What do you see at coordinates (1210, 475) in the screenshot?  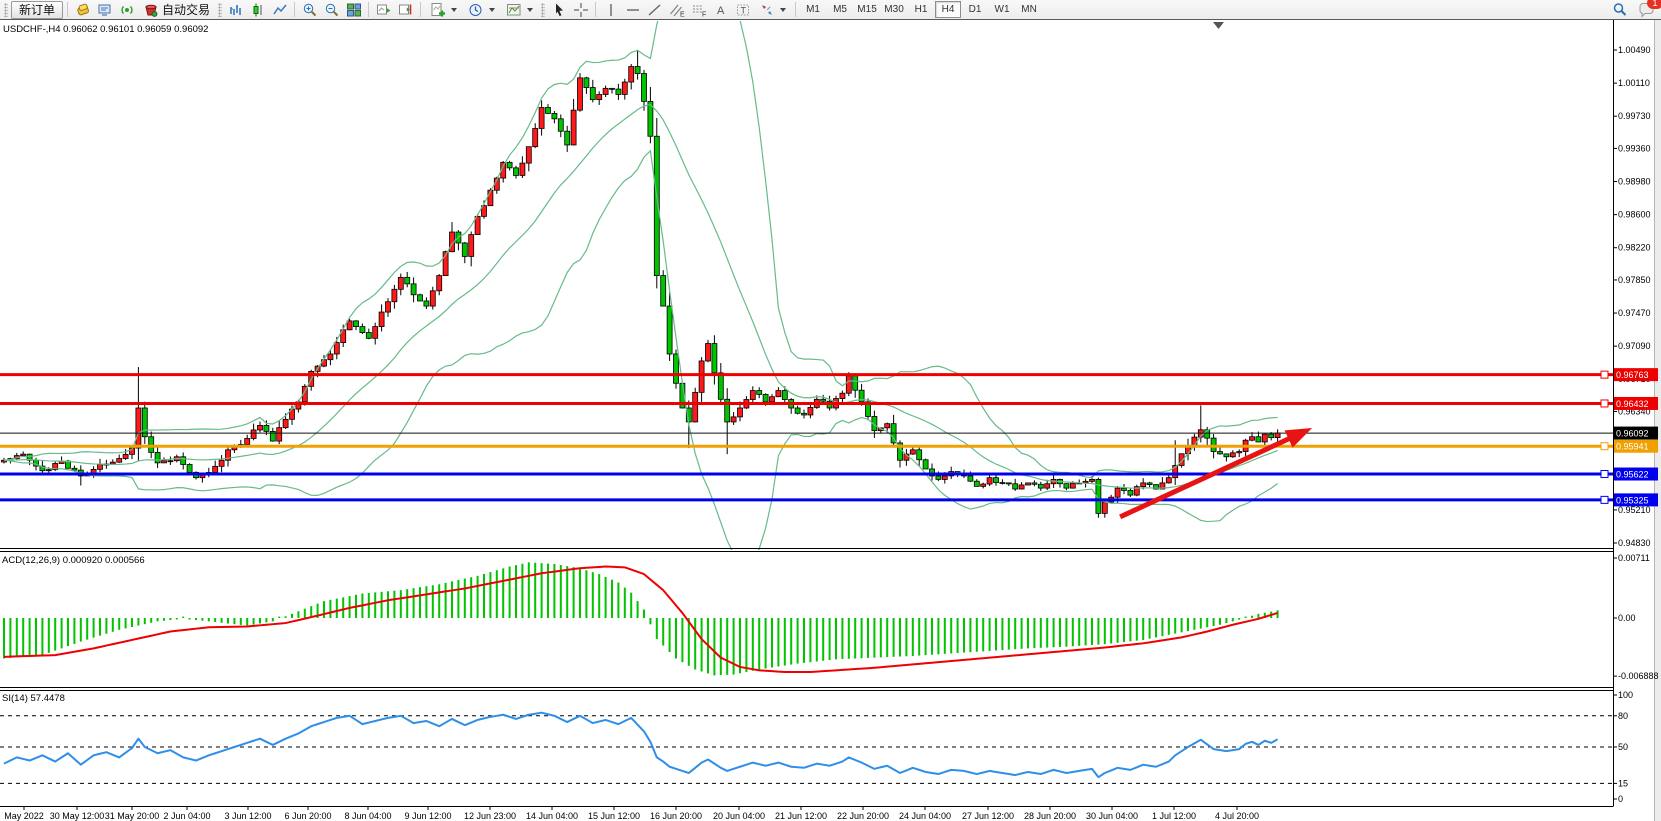 I see `trend-arrow` at bounding box center [1210, 475].